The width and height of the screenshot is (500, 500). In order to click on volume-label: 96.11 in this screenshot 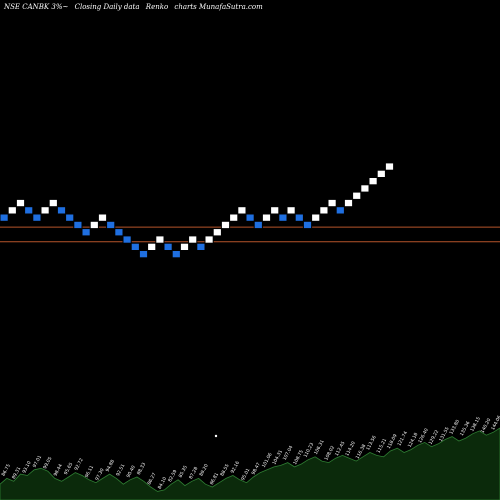, I will do `click(89, 471)`.